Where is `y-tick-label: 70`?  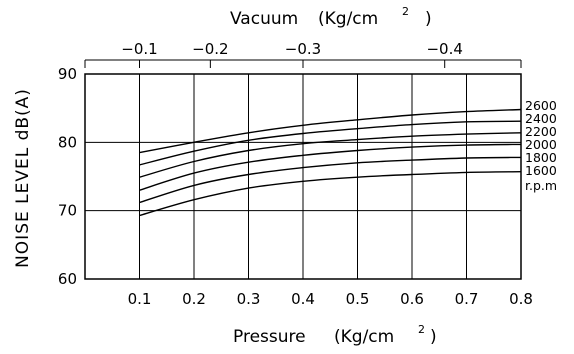 y-tick-label: 70 is located at coordinates (67, 211).